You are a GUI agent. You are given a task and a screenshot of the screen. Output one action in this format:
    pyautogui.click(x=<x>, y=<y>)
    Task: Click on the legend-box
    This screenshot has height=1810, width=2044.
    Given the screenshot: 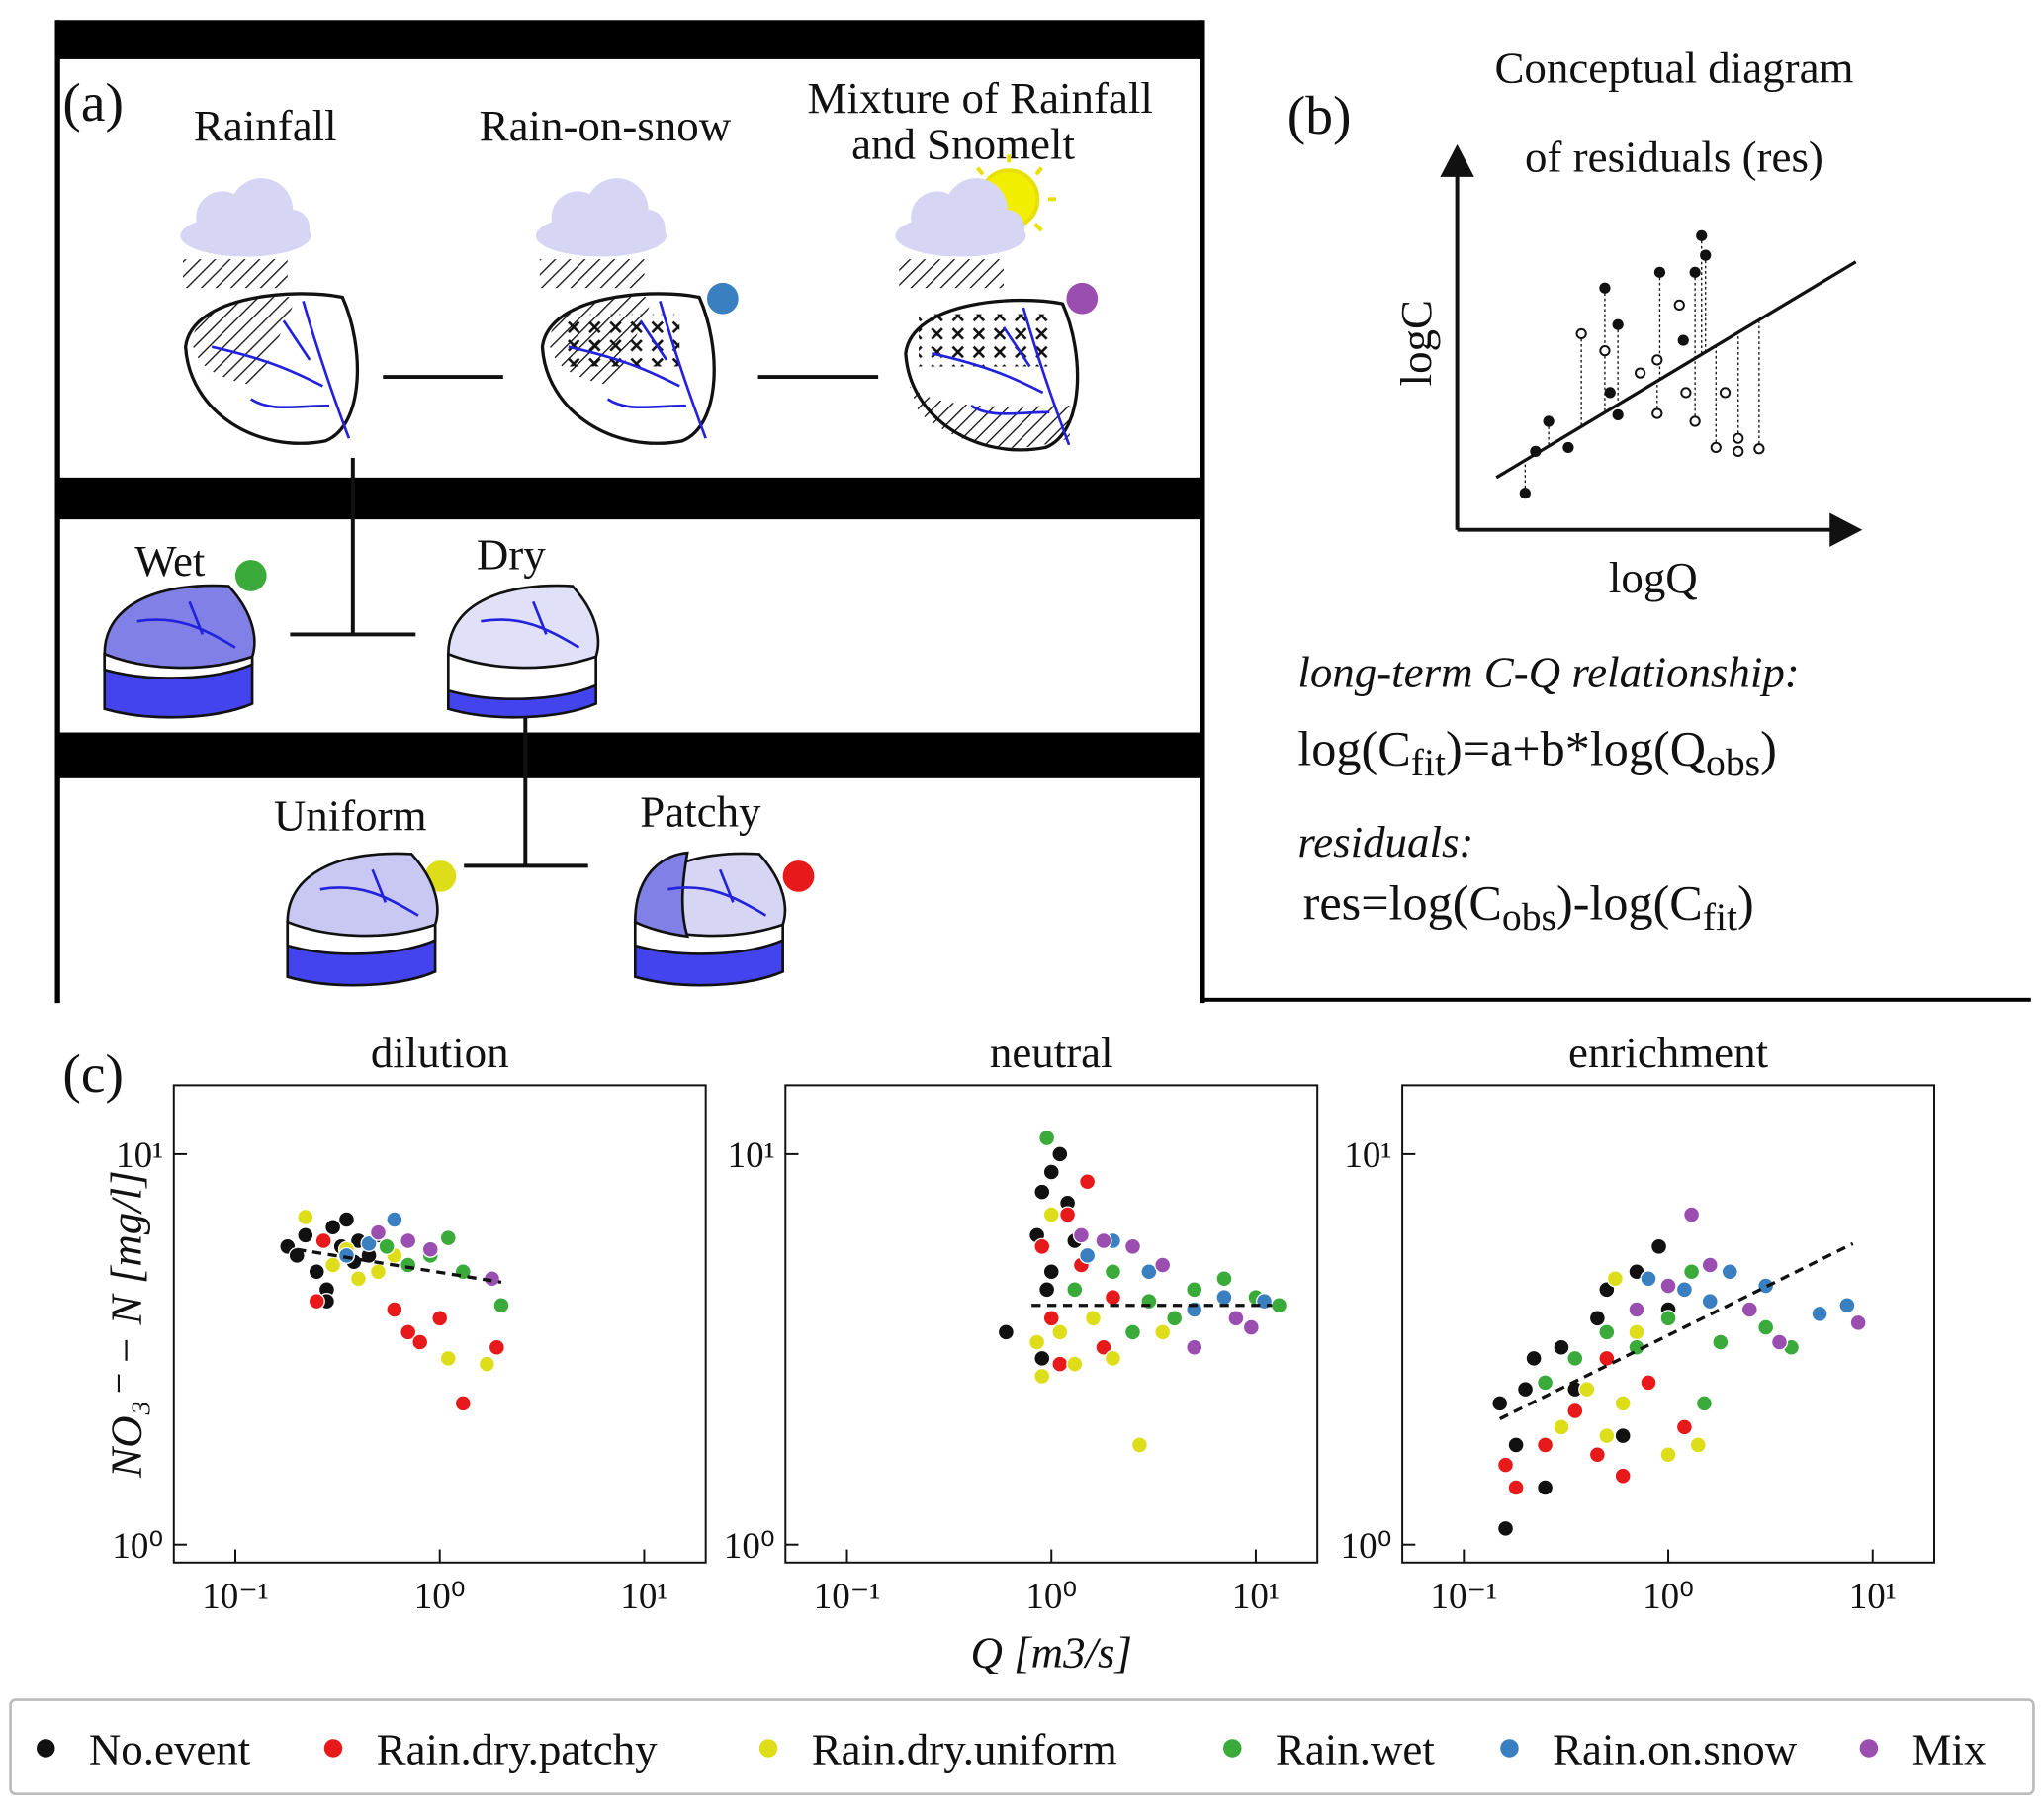 What is the action you would take?
    pyautogui.click(x=1022, y=1747)
    